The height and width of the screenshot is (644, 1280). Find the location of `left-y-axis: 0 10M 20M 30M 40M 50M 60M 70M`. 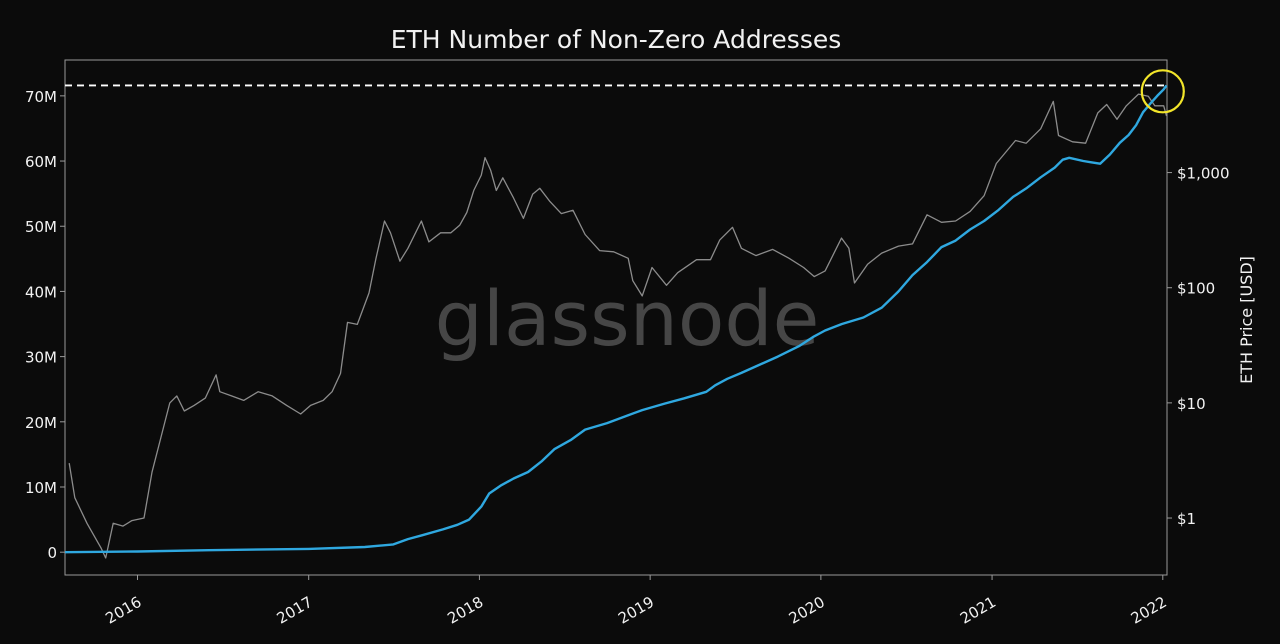

left-y-axis: 0 10M 20M 30M 40M 50M 60M 70M is located at coordinates (45, 325).